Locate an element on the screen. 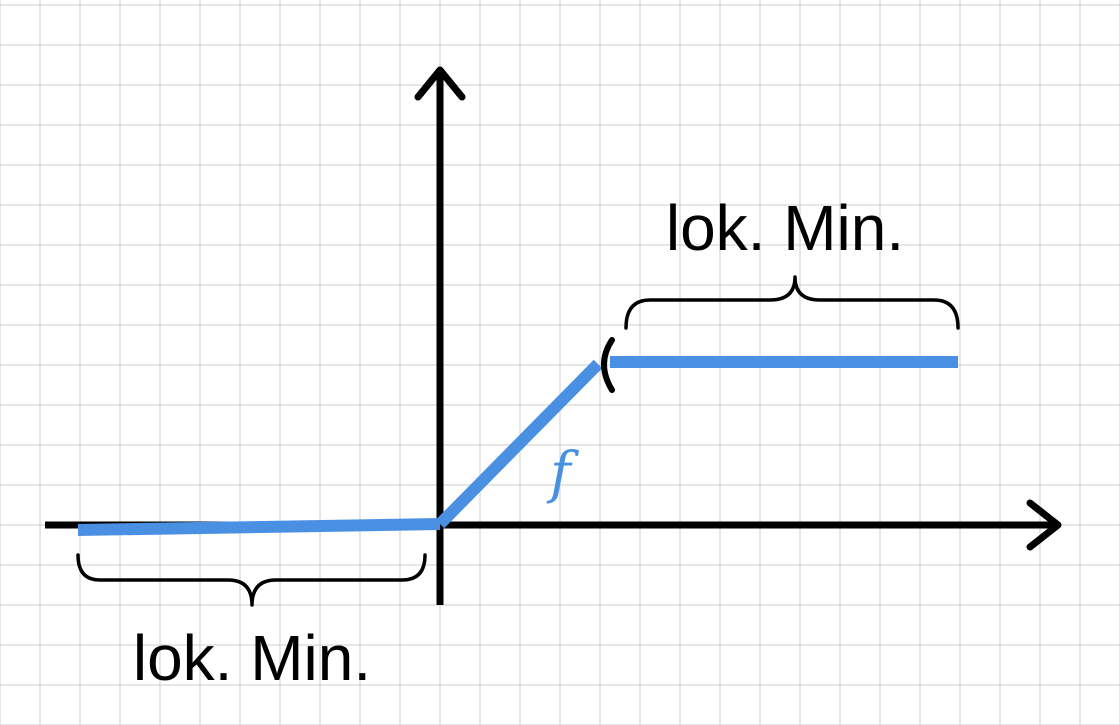  function-rising-segment is located at coordinates (519, 444).